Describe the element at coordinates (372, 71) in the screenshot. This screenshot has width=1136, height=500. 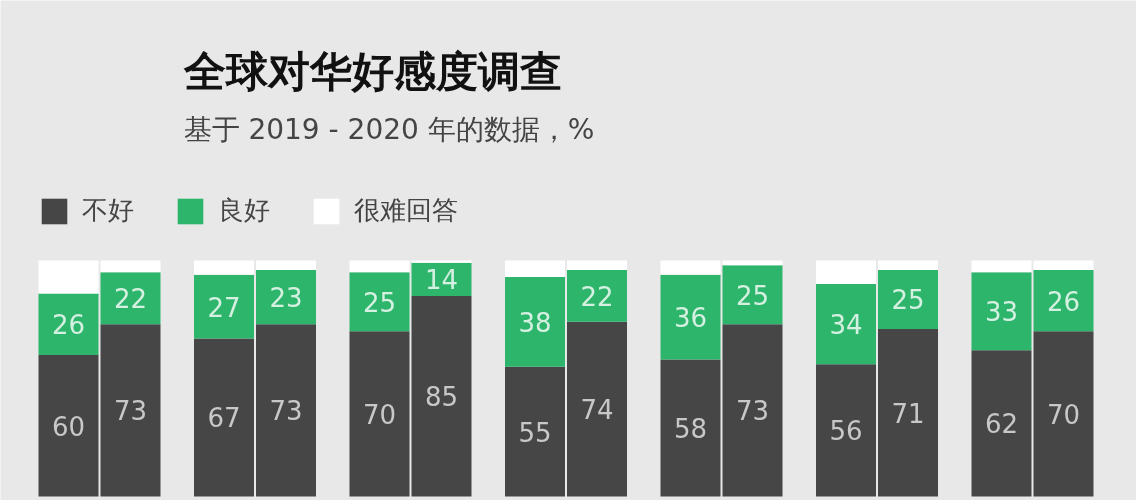
I see `chart-title: 全球对华好感度调查` at that location.